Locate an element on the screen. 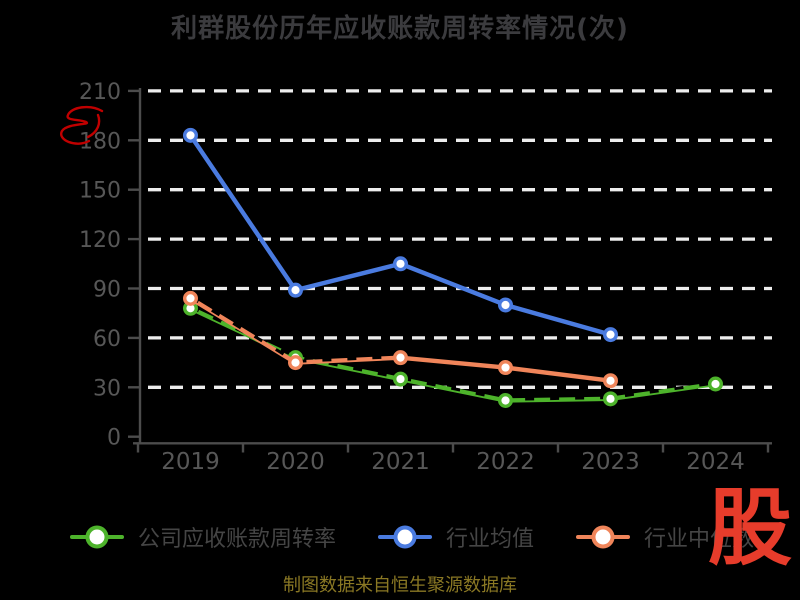  legend-dot-blue-icon is located at coordinates (405, 537).